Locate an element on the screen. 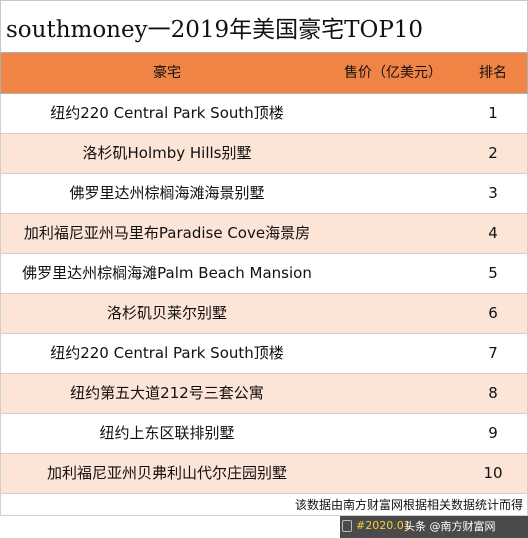 The width and height of the screenshot is (528, 538). row-name: 加利福尼亚州贝弗利山代尔庄园别墅 is located at coordinates (166, 473).